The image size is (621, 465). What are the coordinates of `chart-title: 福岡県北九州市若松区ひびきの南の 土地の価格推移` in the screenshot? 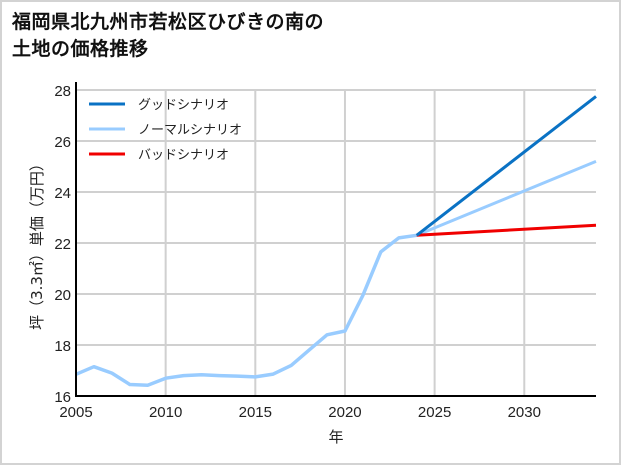 It's located at (168, 36).